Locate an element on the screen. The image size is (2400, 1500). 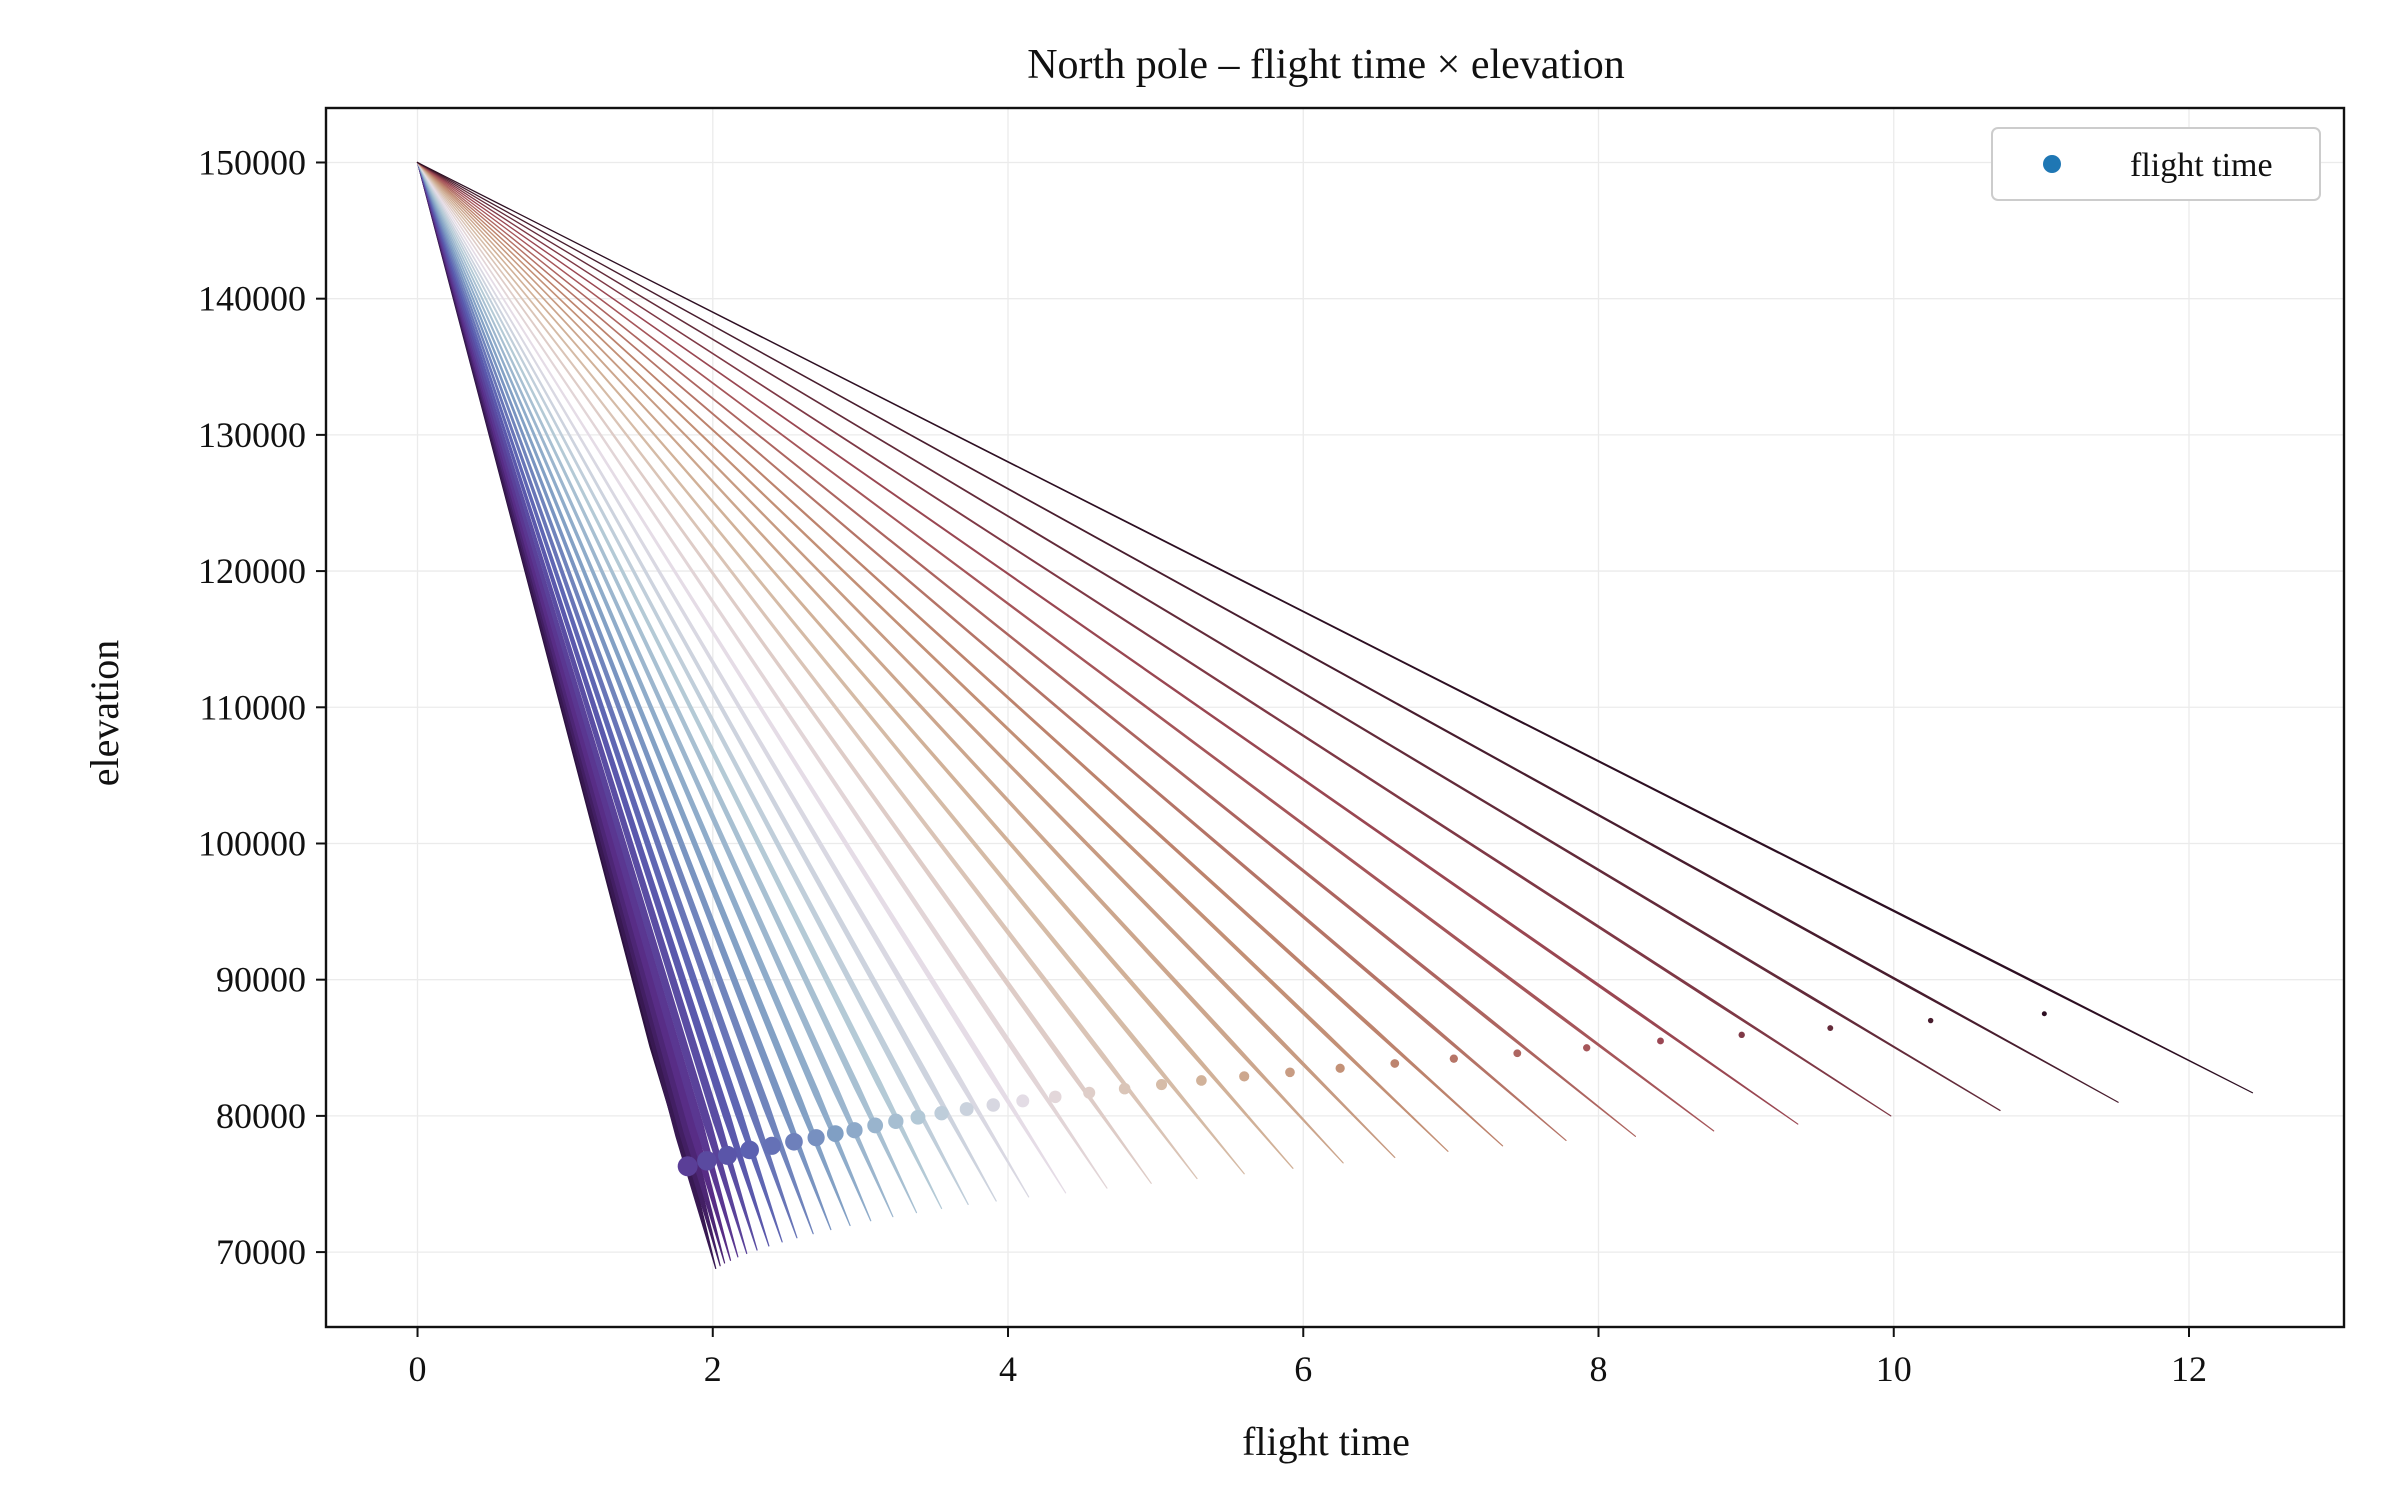
x-tick-label: 10 is located at coordinates (1894, 1369).